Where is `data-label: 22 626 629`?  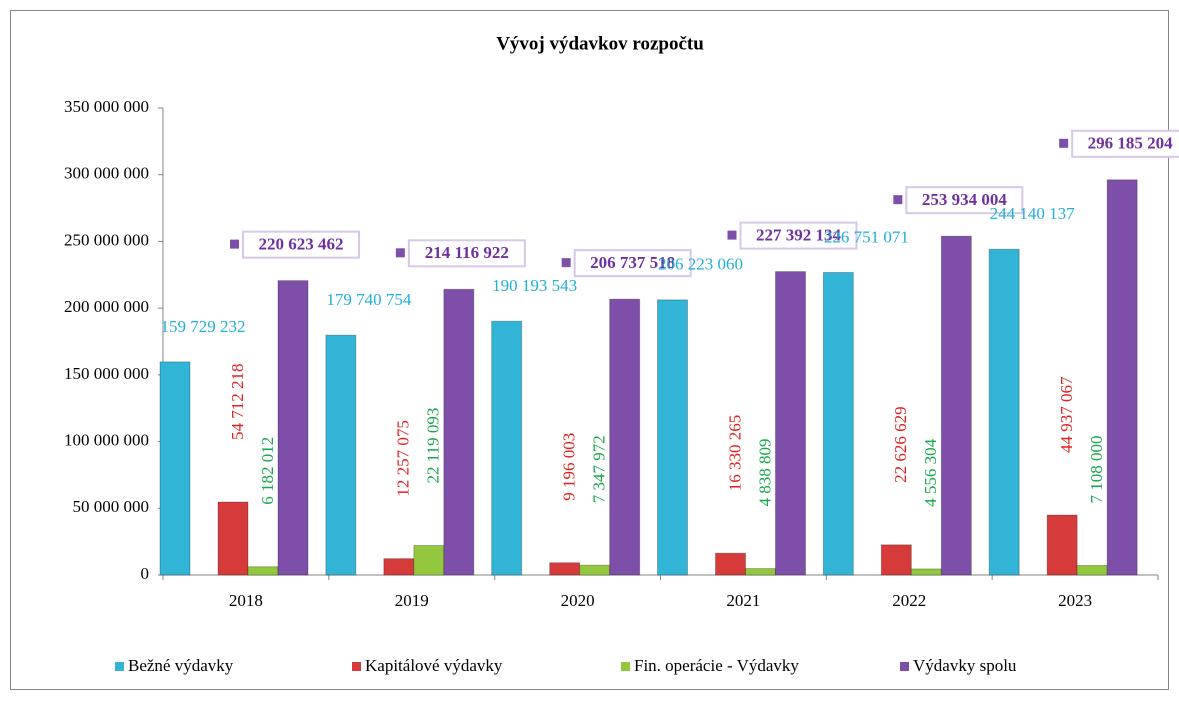
data-label: 22 626 629 is located at coordinates (900, 444).